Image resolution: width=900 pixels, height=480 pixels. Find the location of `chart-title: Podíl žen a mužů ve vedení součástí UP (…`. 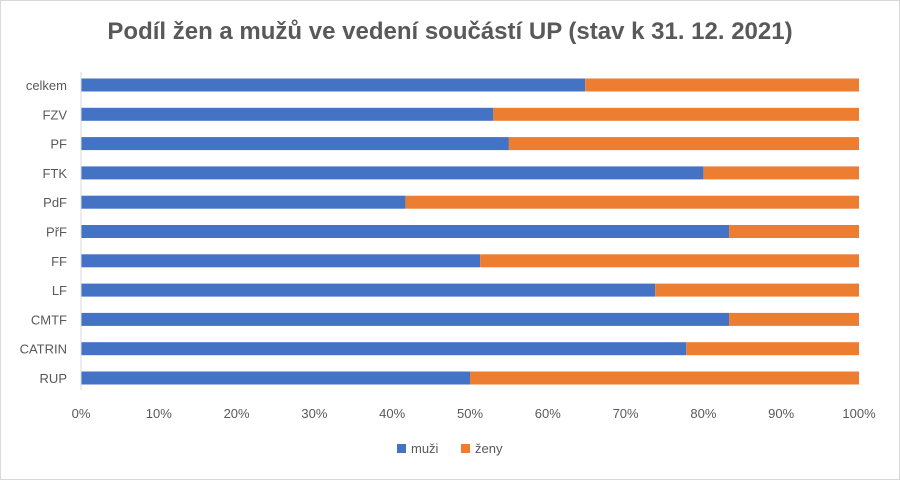

chart-title: Podíl žen a mužů ve vedení součástí UP (… is located at coordinates (450, 31).